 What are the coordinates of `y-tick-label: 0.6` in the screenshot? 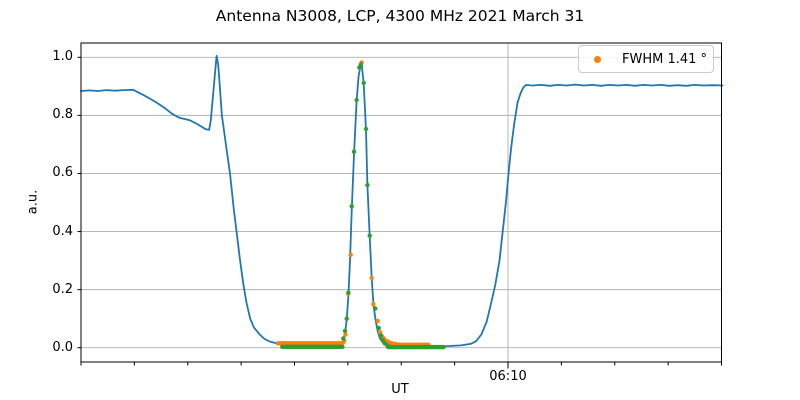 It's located at (62, 173).